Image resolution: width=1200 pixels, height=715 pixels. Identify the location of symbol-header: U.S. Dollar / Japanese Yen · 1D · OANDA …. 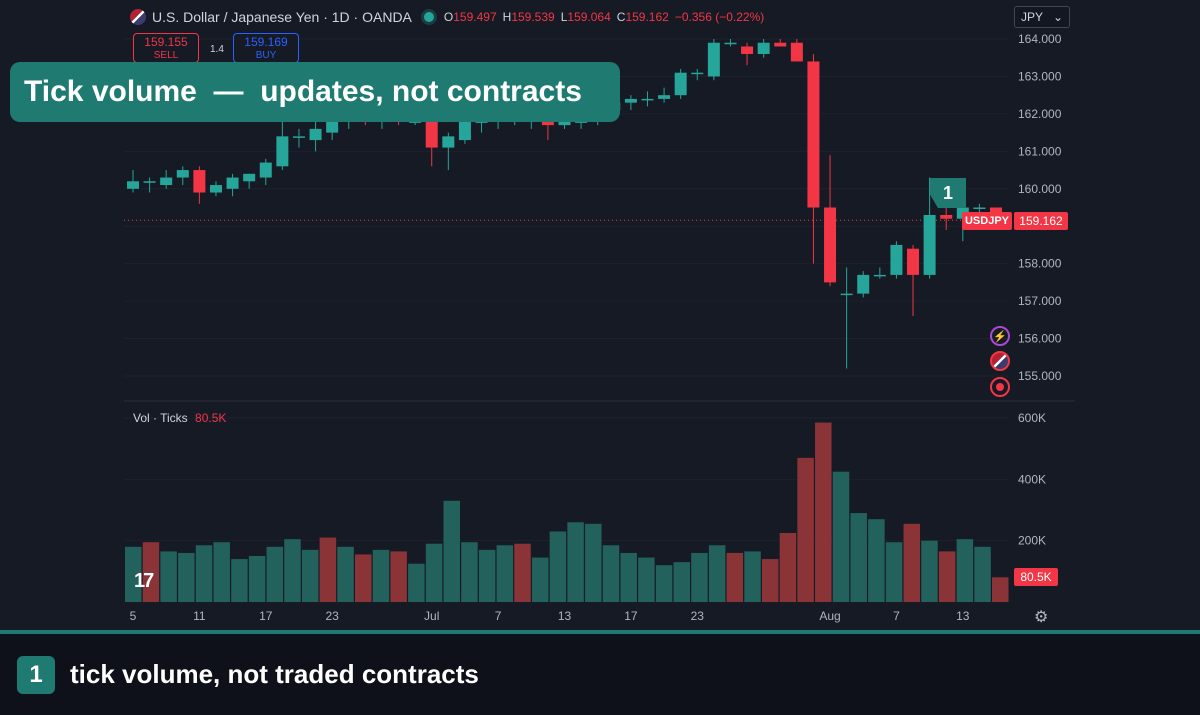
(450, 17).